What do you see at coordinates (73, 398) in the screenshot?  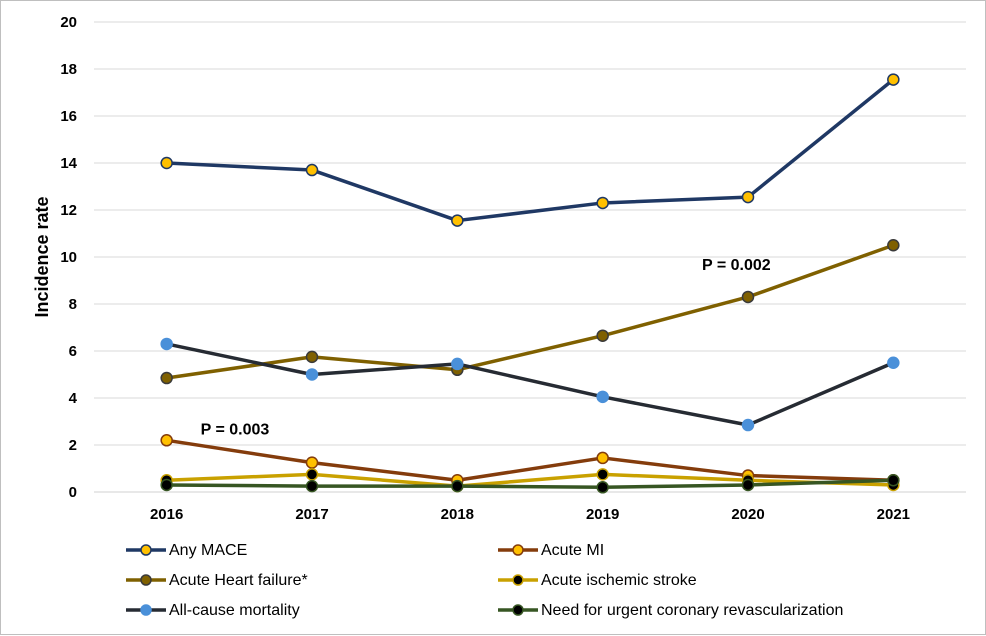 I see `y-tick-label: 4` at bounding box center [73, 398].